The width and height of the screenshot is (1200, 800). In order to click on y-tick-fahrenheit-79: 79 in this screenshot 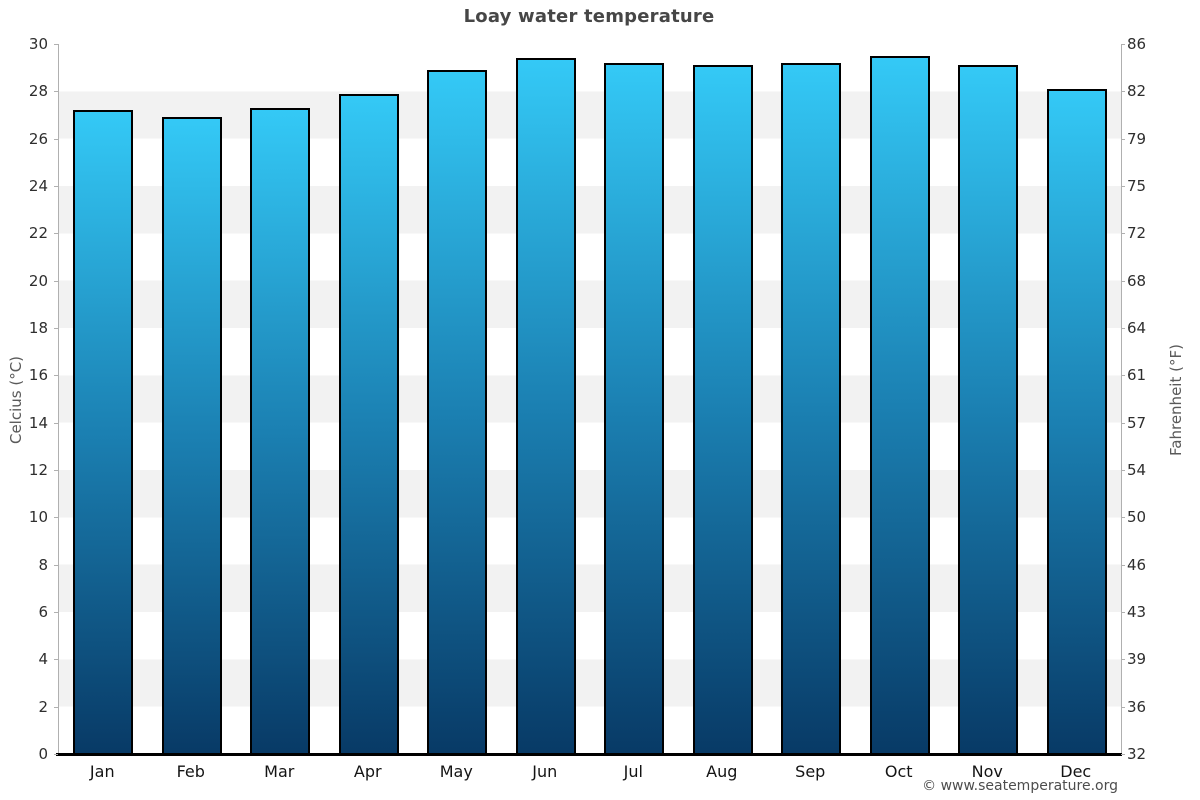, I will do `click(1137, 138)`.